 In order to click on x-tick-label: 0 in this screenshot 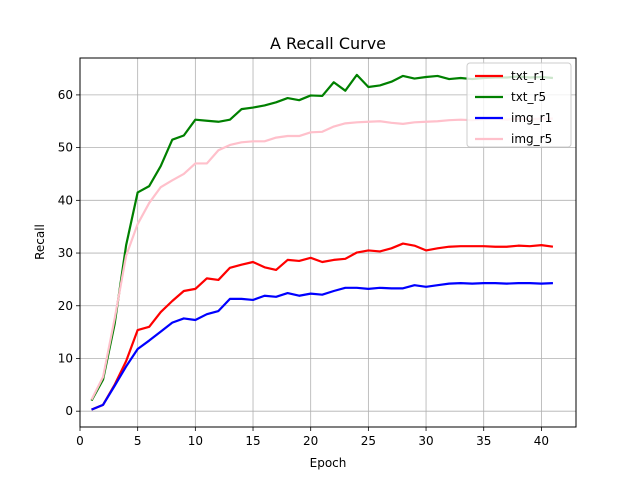, I will do `click(80, 441)`.